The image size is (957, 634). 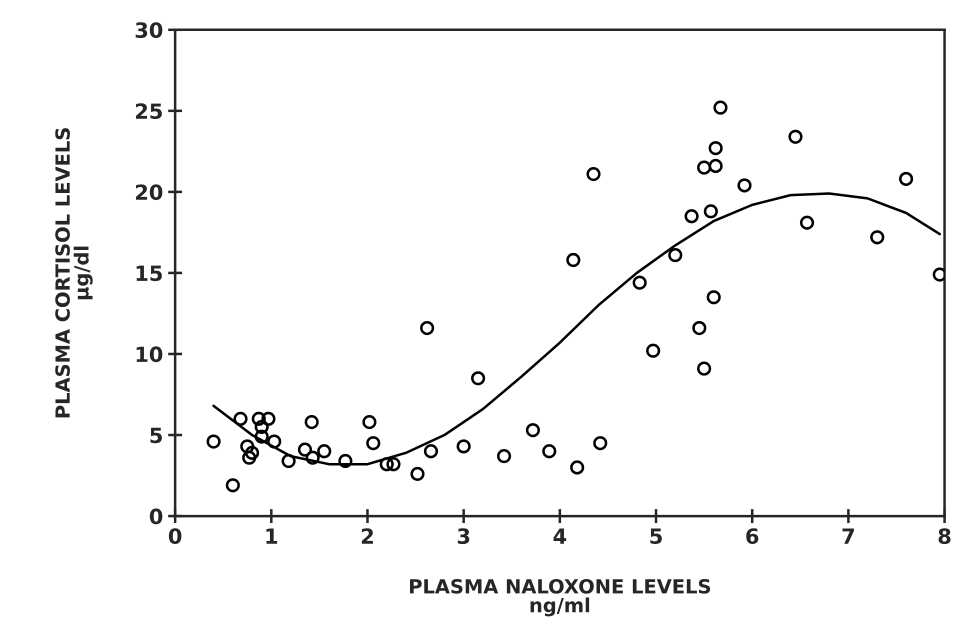 What do you see at coordinates (156, 516) in the screenshot?
I see `y-tick-label: 0` at bounding box center [156, 516].